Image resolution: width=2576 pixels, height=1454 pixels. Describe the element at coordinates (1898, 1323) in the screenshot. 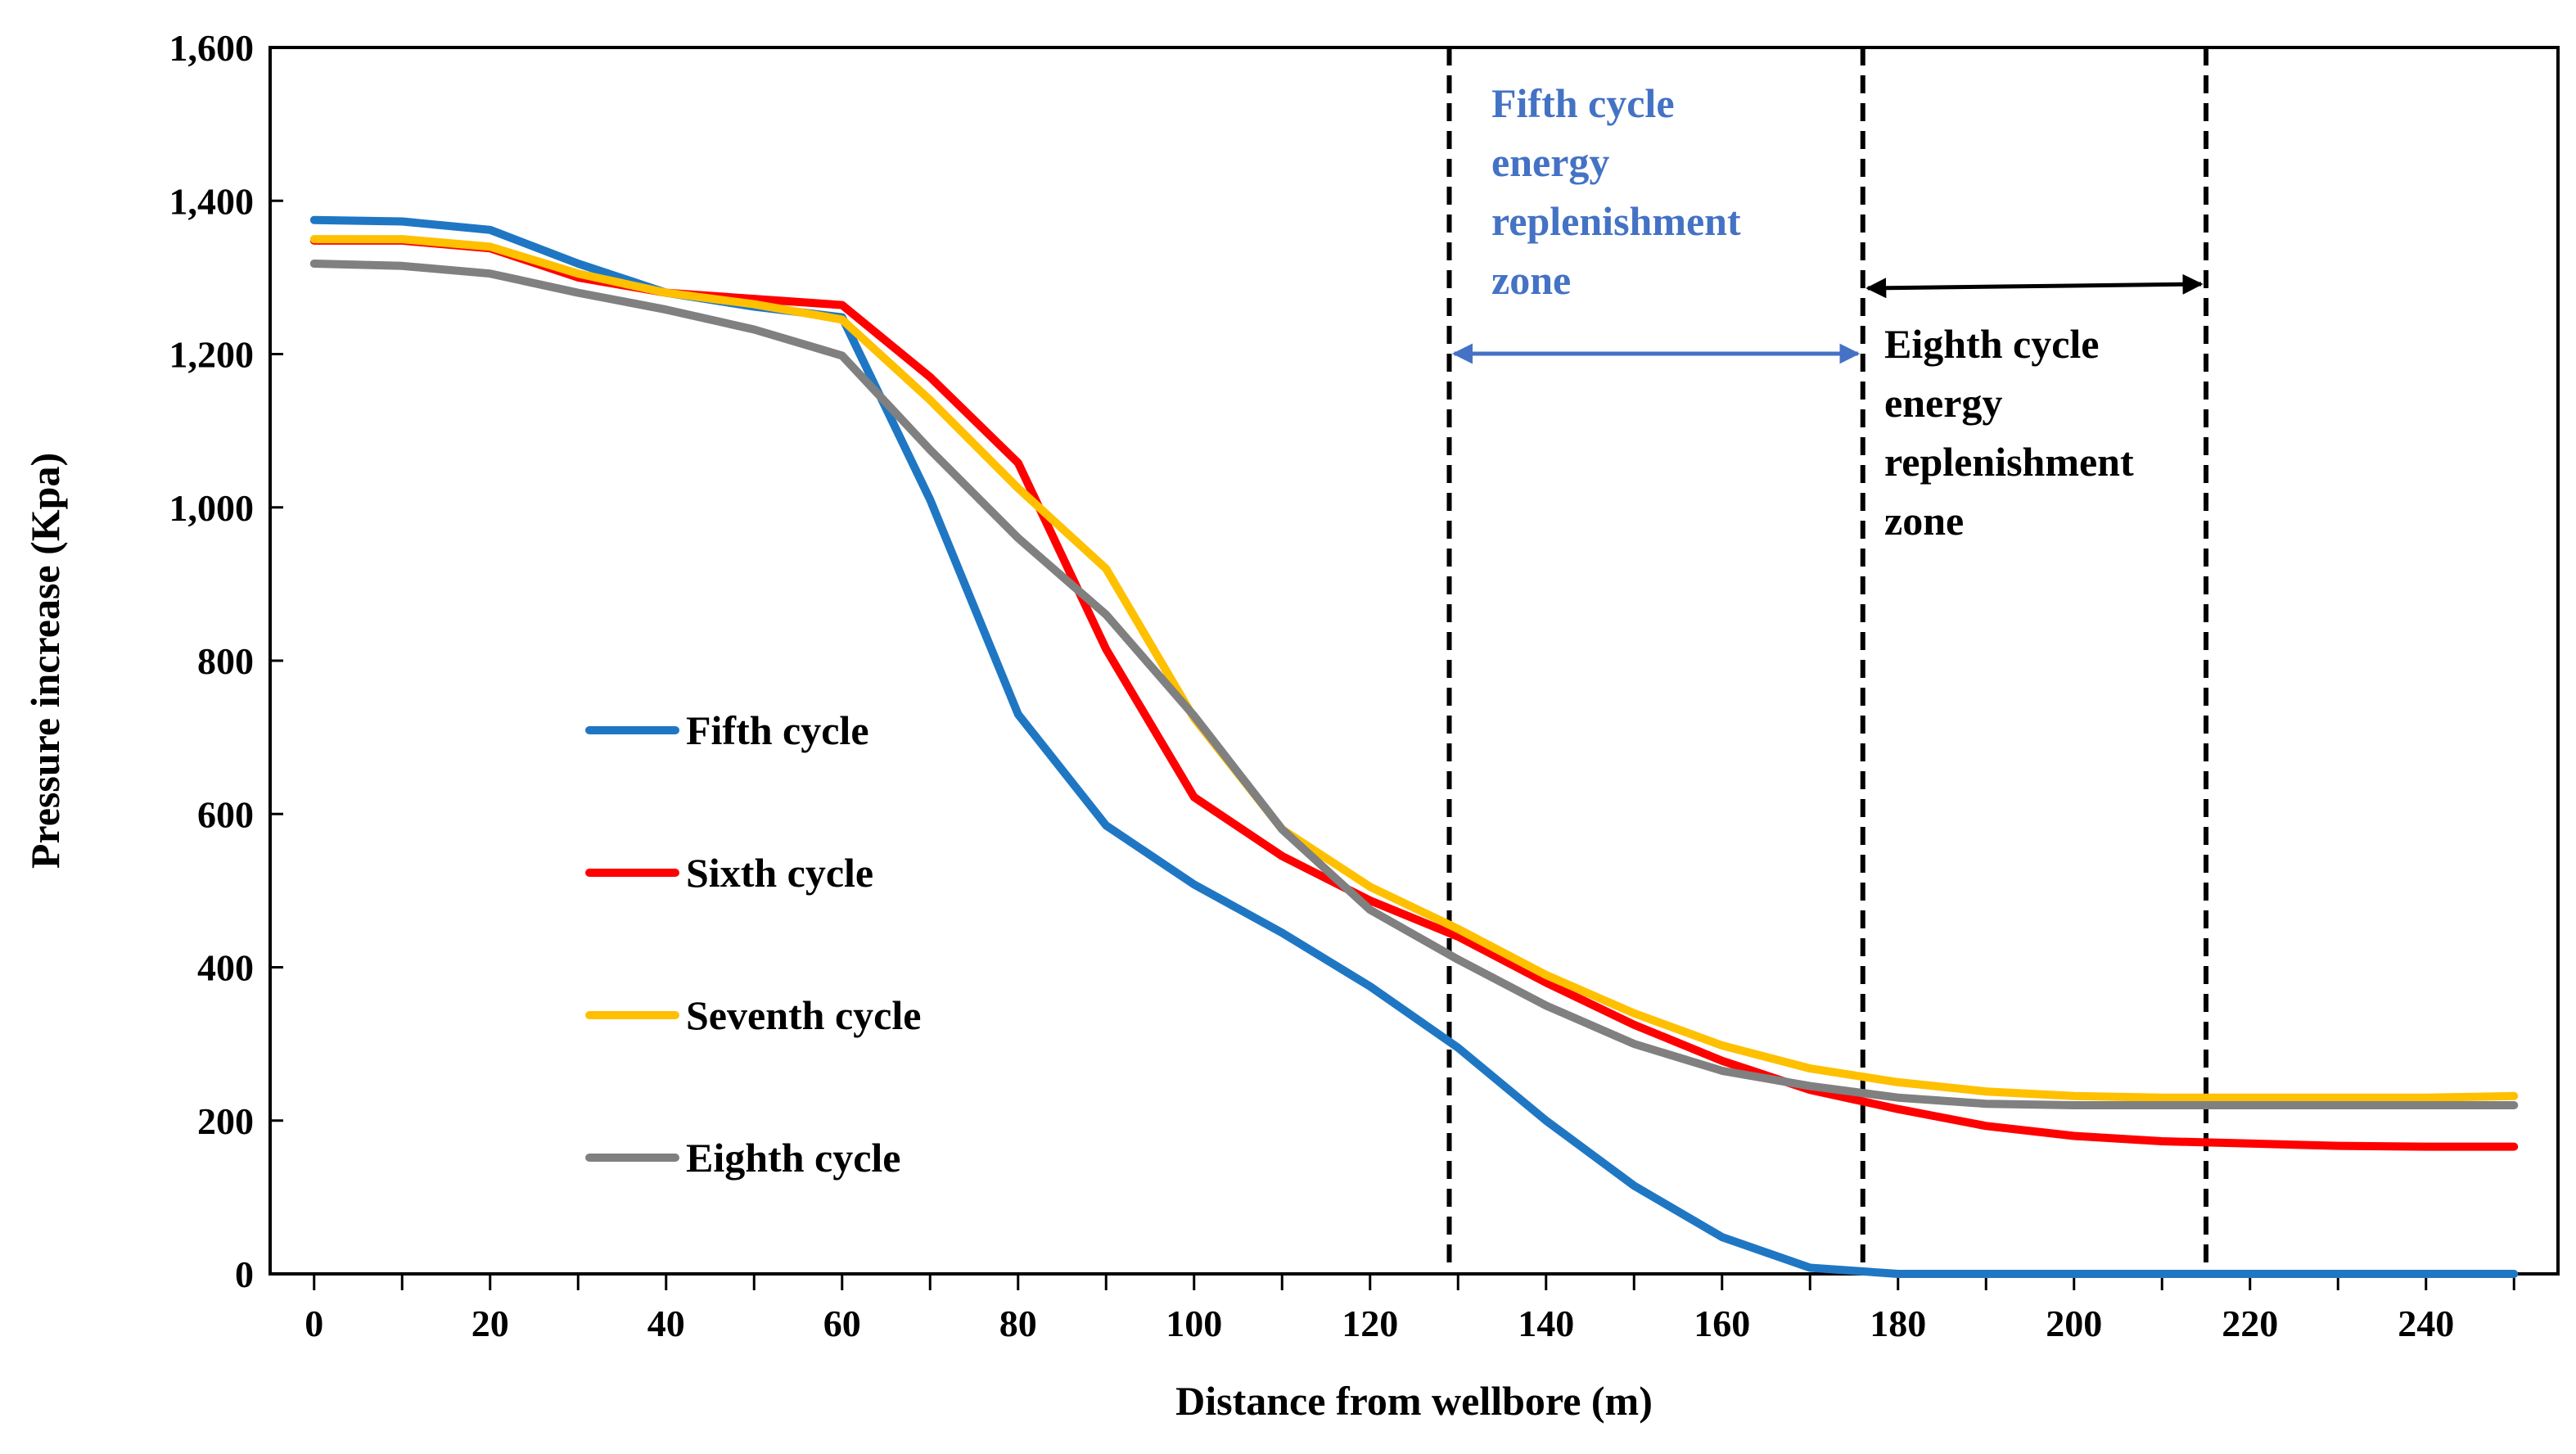

I see `x-tick-label: 180` at that location.